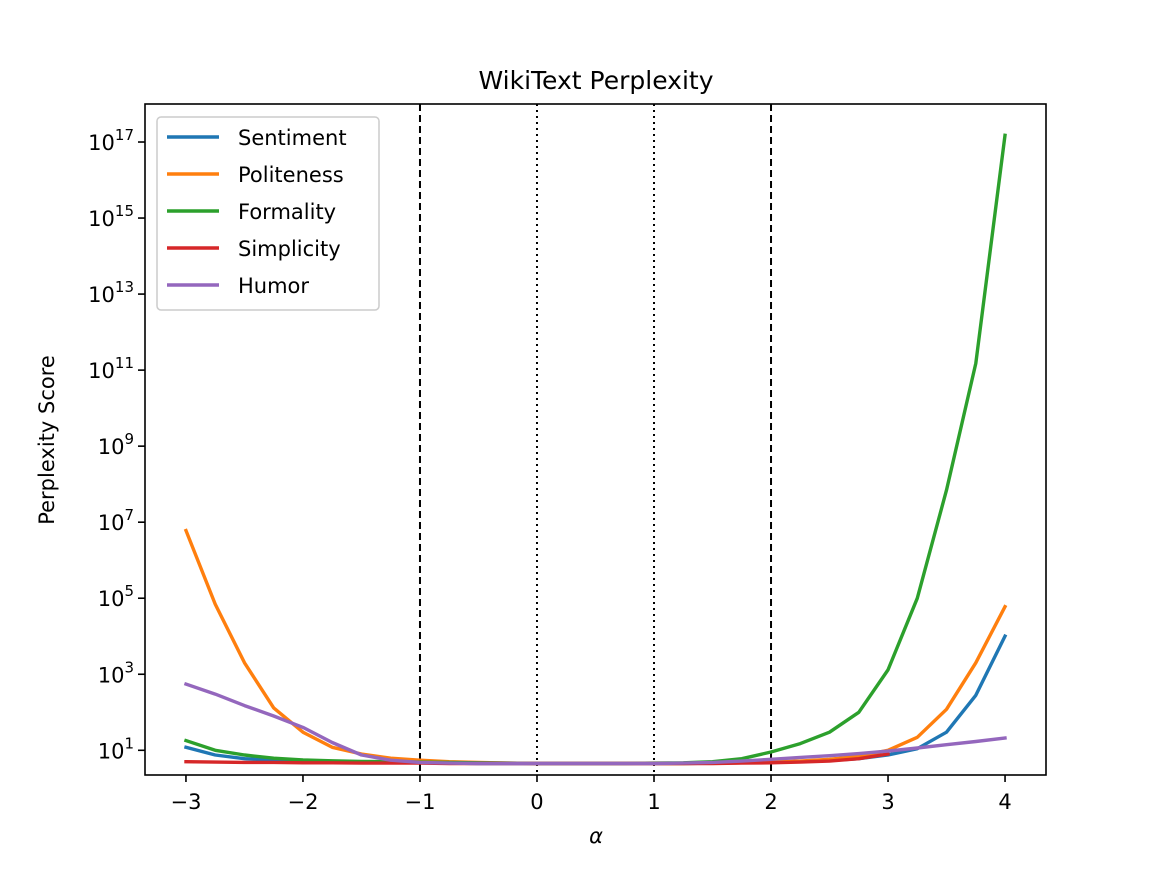 The width and height of the screenshot is (1162, 872). What do you see at coordinates (536, 802) in the screenshot?
I see `x-tick-label: 0` at bounding box center [536, 802].